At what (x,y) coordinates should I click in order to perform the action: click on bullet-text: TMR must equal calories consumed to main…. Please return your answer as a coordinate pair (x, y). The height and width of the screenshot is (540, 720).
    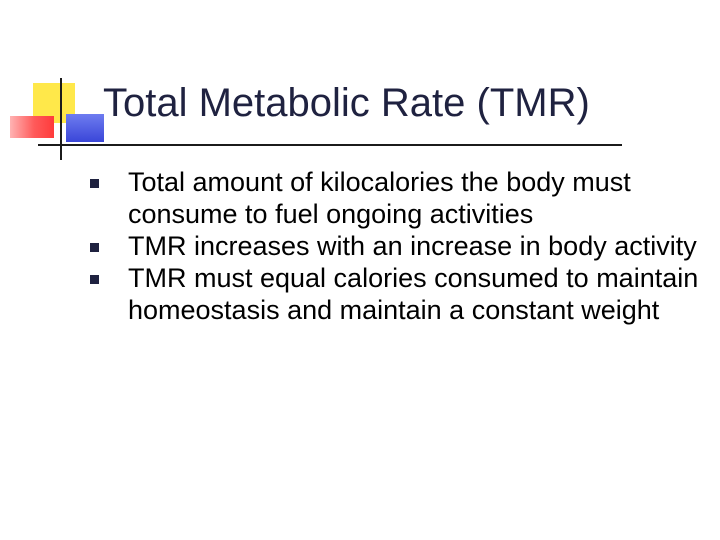
    Looking at the image, I should click on (413, 294).